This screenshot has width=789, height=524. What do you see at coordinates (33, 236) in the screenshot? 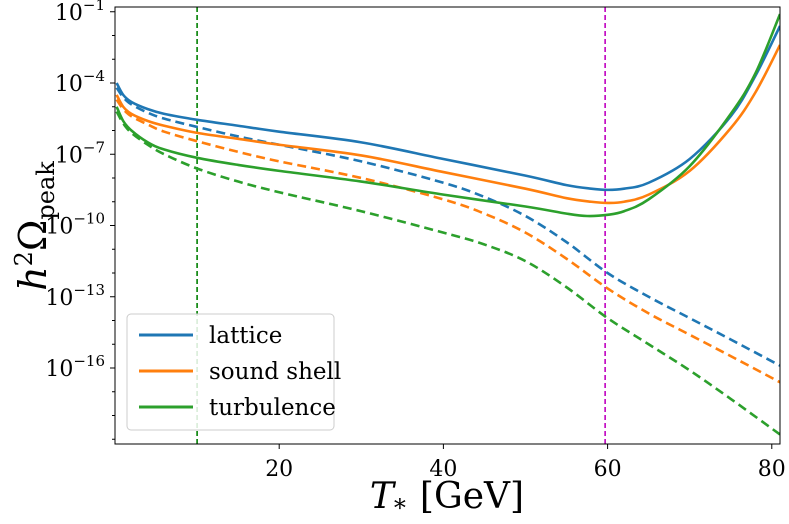
I see `y-axis-title-greek: Ω` at bounding box center [33, 236].